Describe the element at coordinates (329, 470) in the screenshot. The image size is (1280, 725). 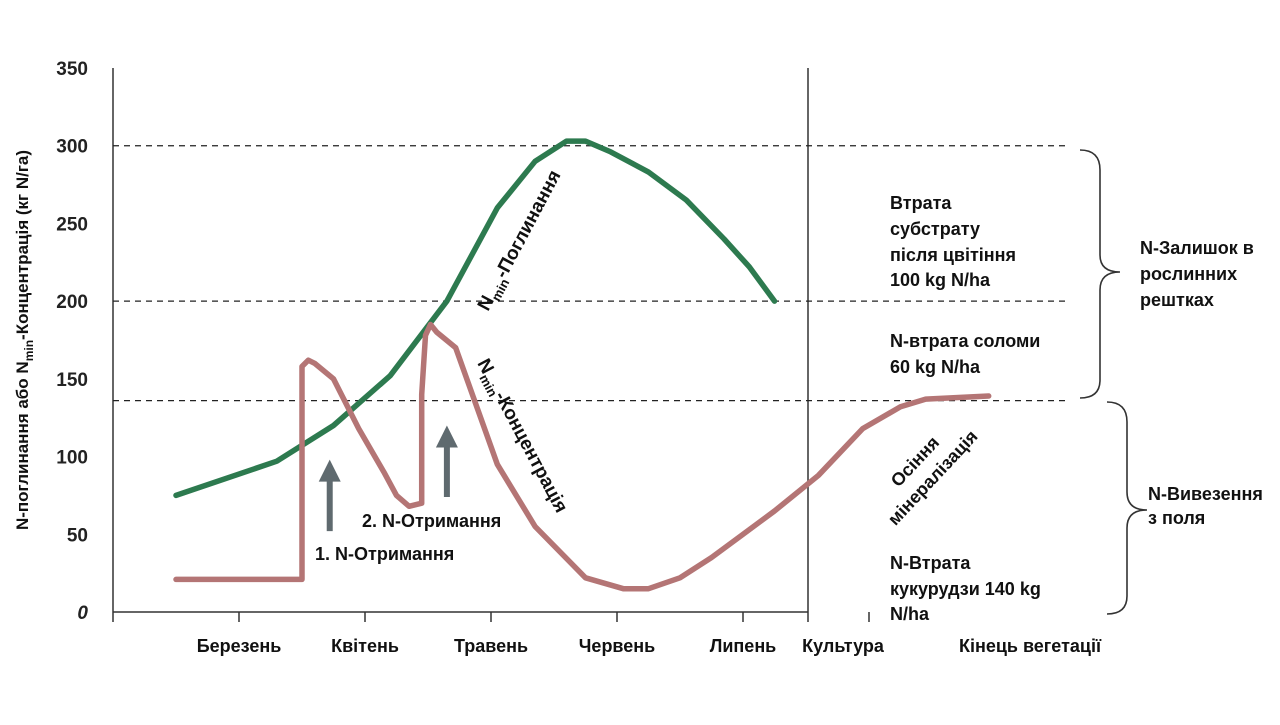
I see `arrow-1-head` at that location.